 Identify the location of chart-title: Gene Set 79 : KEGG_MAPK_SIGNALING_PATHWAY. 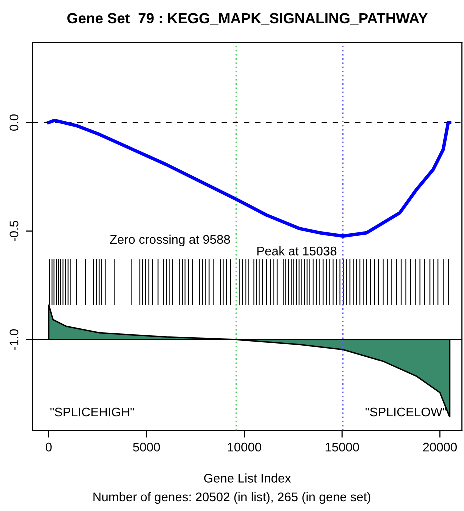
(248, 19).